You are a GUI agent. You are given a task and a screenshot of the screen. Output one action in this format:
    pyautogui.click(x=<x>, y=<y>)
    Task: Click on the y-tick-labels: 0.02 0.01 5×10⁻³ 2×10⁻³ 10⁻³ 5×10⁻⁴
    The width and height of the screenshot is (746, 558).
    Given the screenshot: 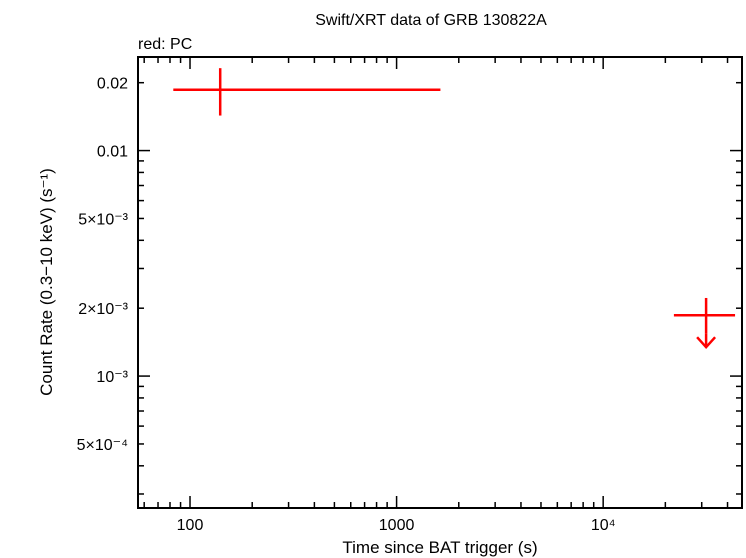 What is the action you would take?
    pyautogui.click(x=103, y=265)
    